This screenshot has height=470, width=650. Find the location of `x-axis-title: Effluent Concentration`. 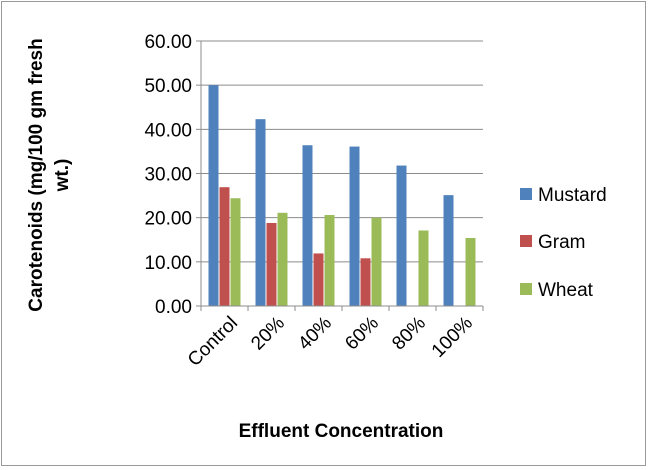

x-axis-title: Effluent Concentration is located at coordinates (341, 431).